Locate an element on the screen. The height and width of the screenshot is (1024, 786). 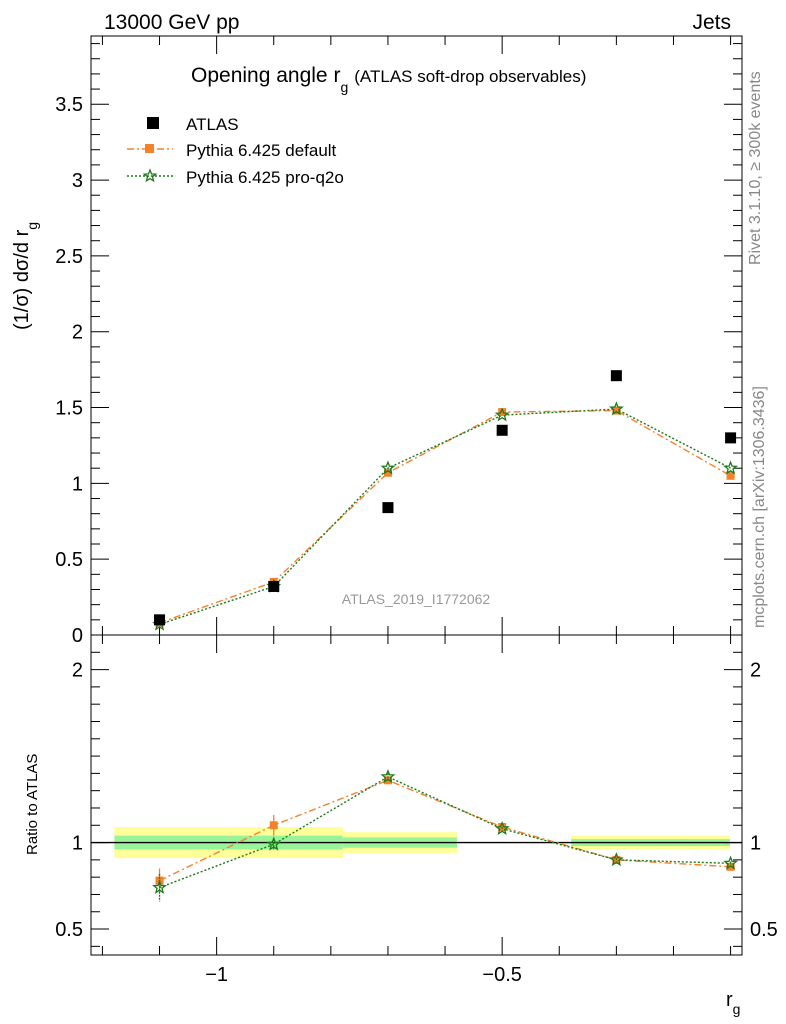
analysis-watermark: ATLAS_2019_I1772062 is located at coordinates (416, 599).